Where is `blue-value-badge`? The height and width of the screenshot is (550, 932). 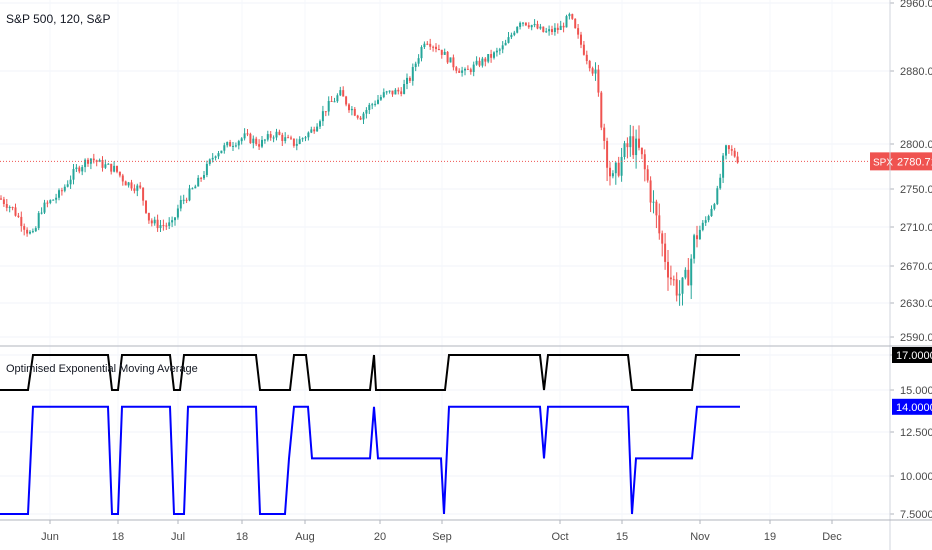 blue-value-badge is located at coordinates (912, 406).